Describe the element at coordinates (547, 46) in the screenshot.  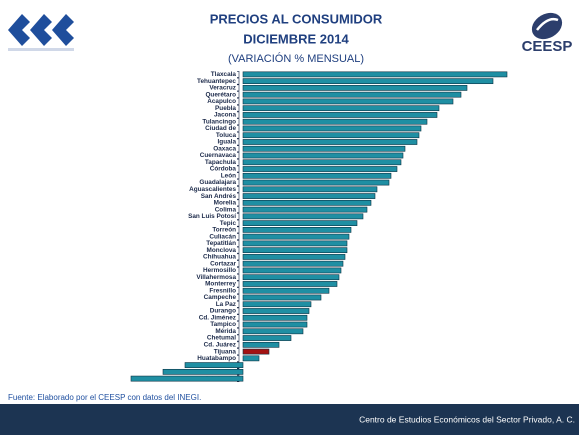
I see `logo-text: CEESP` at that location.